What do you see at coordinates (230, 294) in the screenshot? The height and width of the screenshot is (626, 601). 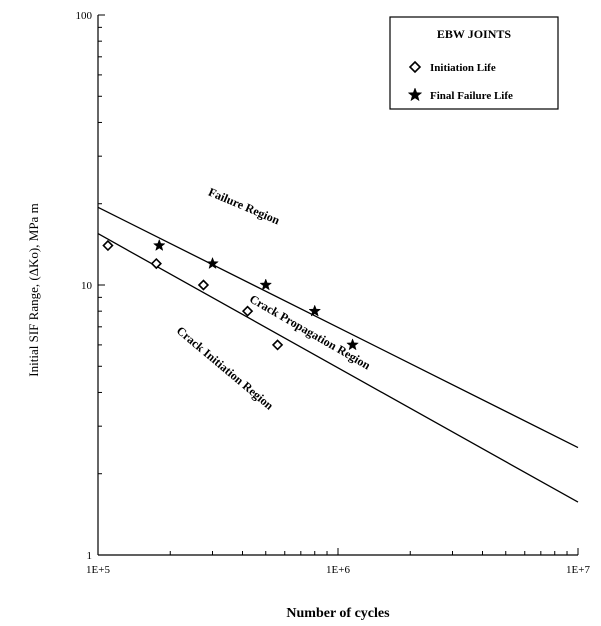 I see `data-points` at bounding box center [230, 294].